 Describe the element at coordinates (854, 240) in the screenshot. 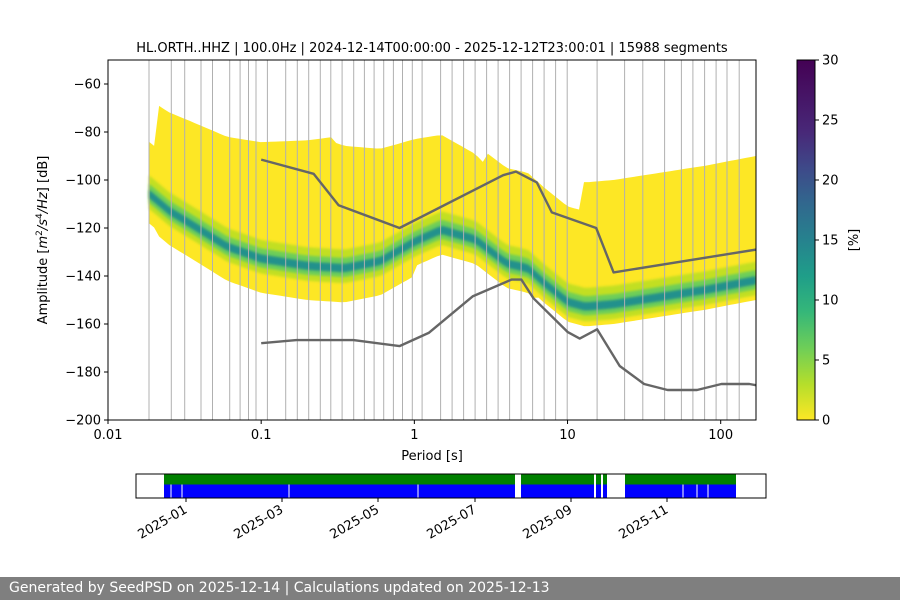

I see `colorbar-label: [%]` at that location.